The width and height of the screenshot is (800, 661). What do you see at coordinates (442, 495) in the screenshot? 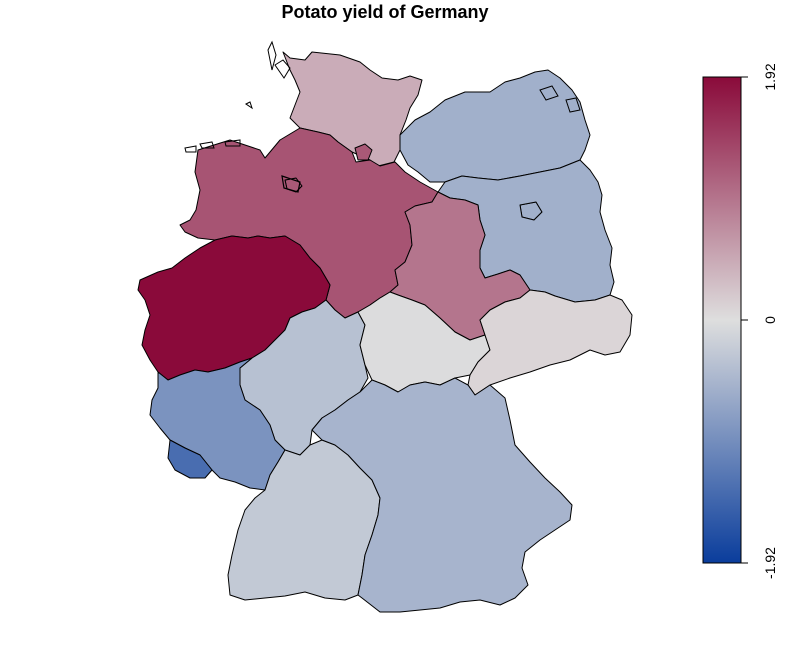
I see `region-bayern` at bounding box center [442, 495].